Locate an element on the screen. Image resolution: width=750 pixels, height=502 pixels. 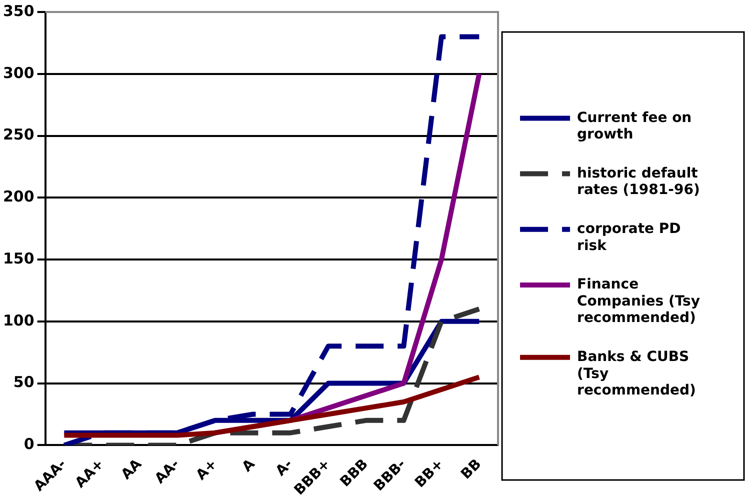
legend-label: corporate PD risk is located at coordinates (629, 237).